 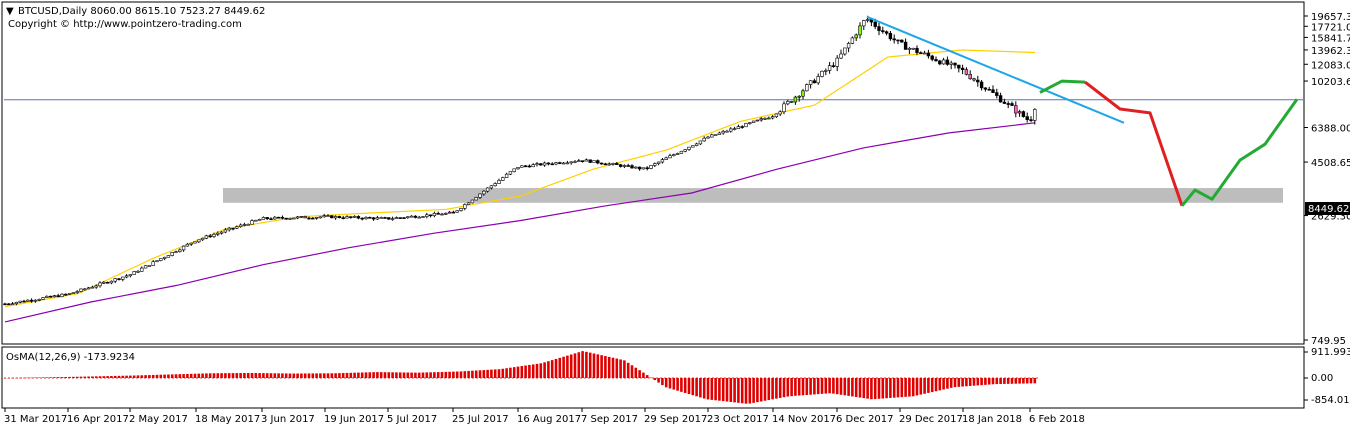 What do you see at coordinates (412, 419) in the screenshot?
I see `x-tick-label: 5 Jul 2017` at bounding box center [412, 419].